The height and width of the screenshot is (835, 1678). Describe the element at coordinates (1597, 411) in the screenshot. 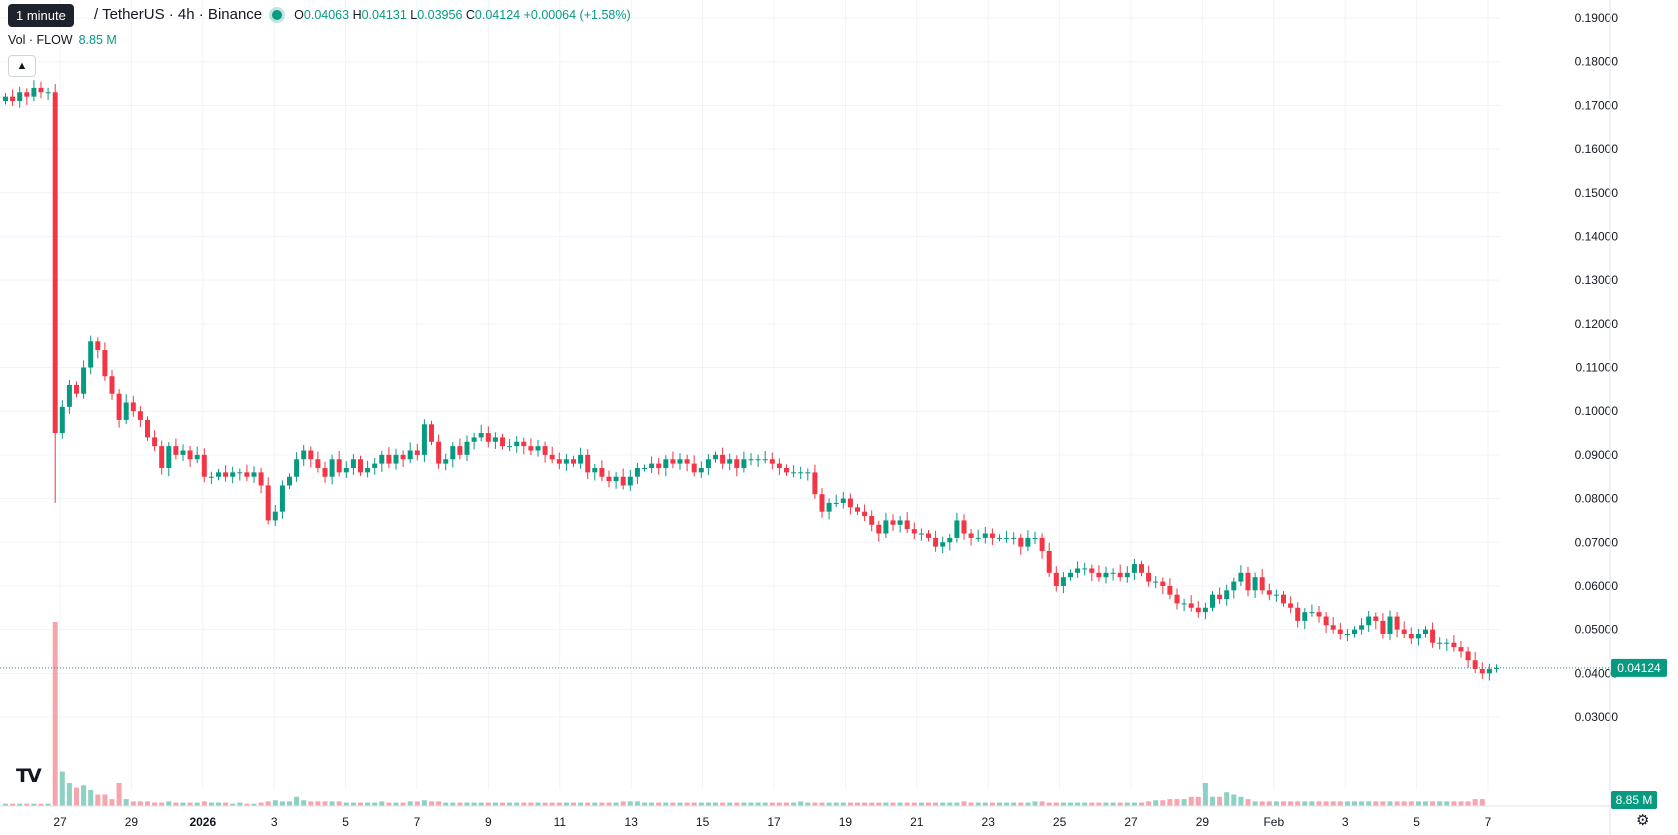

I see `price-tick-label: 0.10000` at that location.